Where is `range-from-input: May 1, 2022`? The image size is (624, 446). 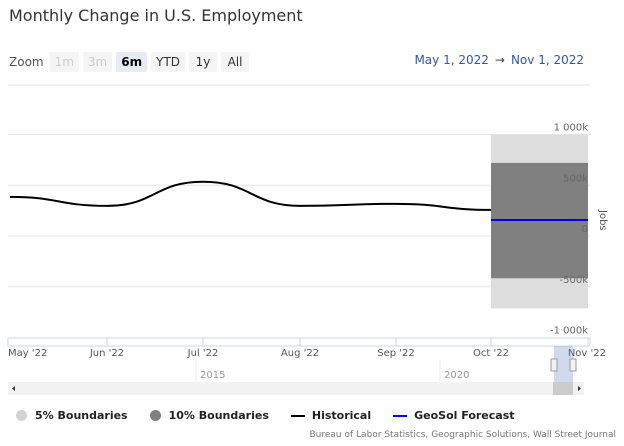 range-from-input: May 1, 2022 is located at coordinates (451, 60).